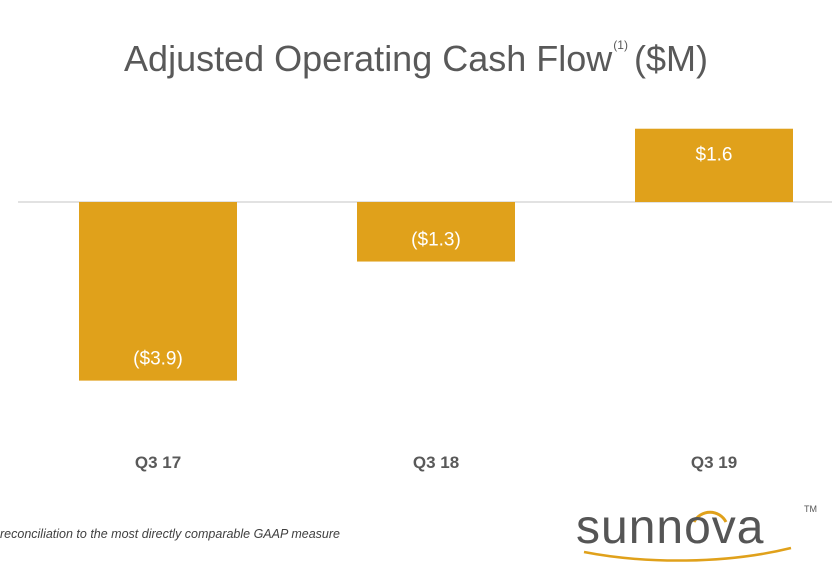  Describe the element at coordinates (687, 554) in the screenshot. I see `logo-swoosh` at that location.